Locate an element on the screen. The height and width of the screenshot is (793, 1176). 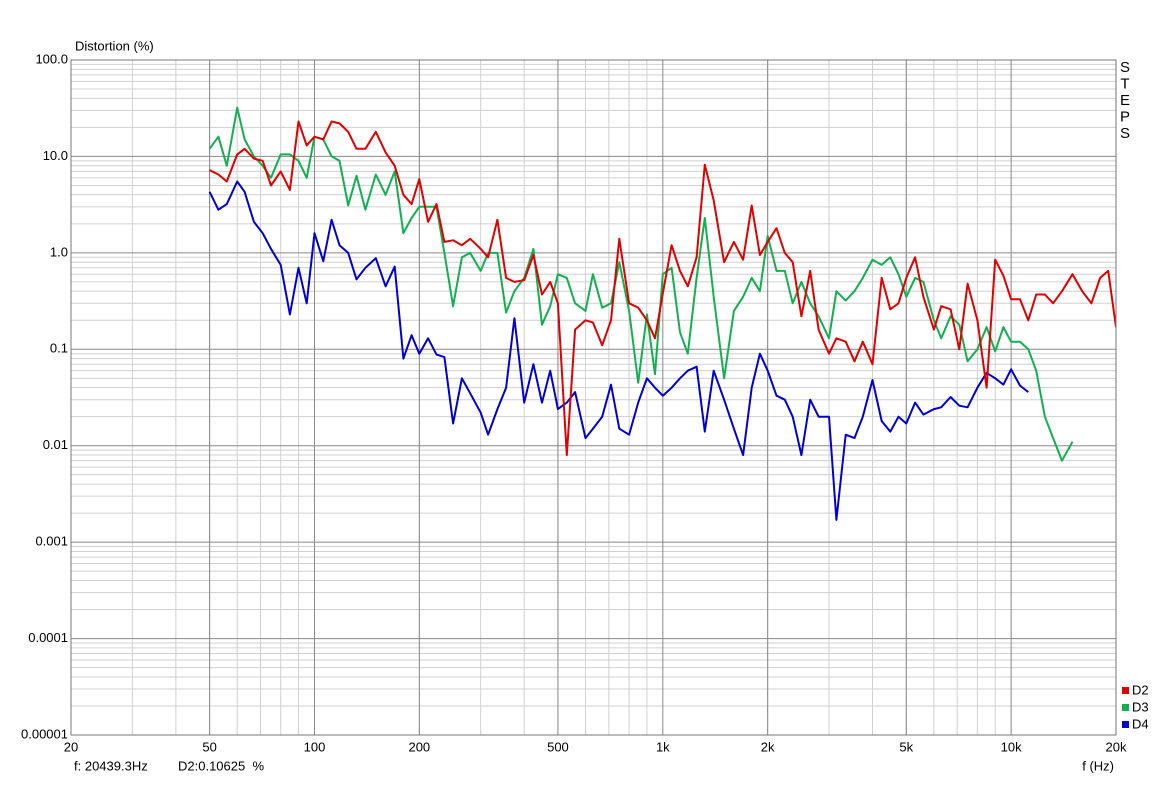
y-tick-label: 0.0001 is located at coordinates (48, 637).